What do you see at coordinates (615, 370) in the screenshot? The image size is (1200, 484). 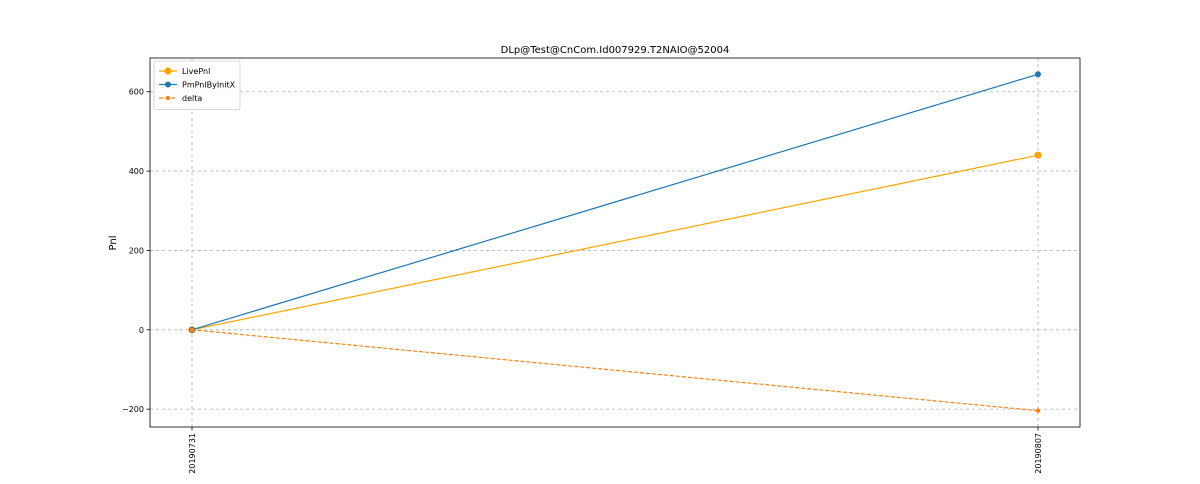 I see `series-line-delta` at bounding box center [615, 370].